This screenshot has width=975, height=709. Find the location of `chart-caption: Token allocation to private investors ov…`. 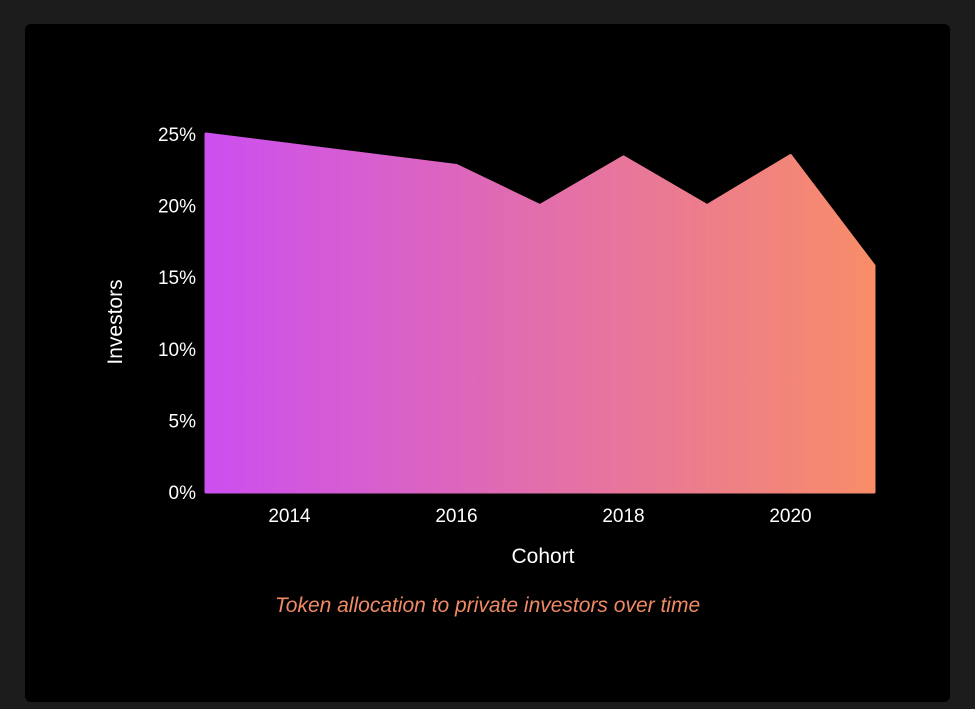

chart-caption: Token allocation to private investors ov… is located at coordinates (487, 605).